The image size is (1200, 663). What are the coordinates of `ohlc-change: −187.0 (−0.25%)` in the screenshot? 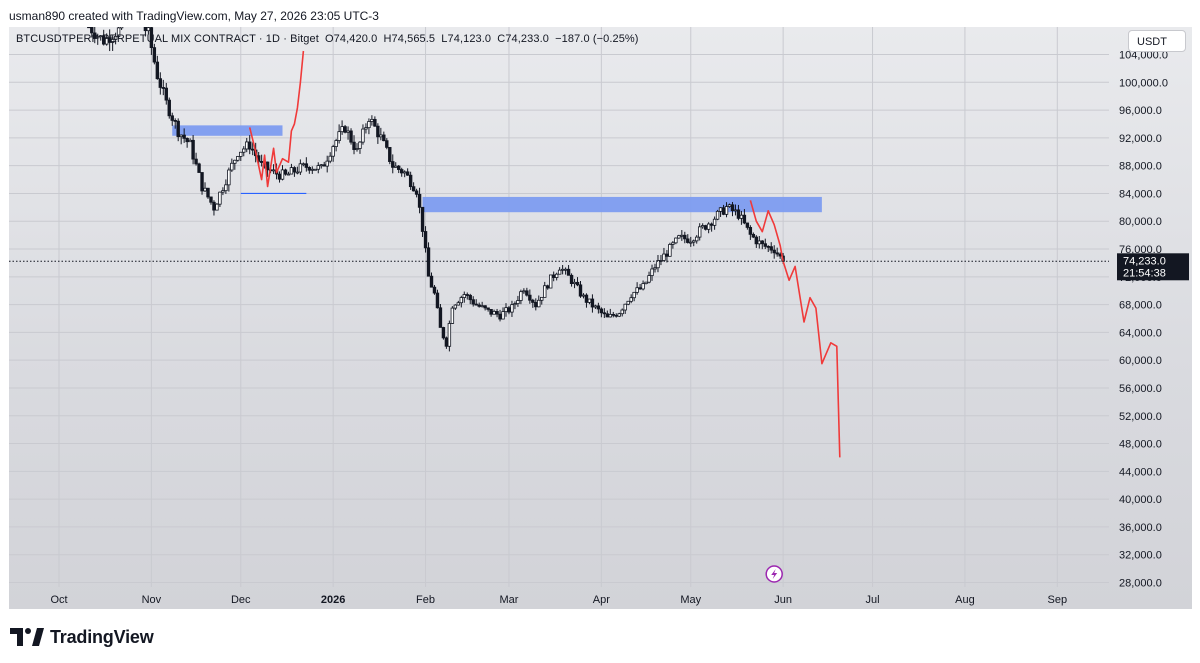 It's located at (597, 39).